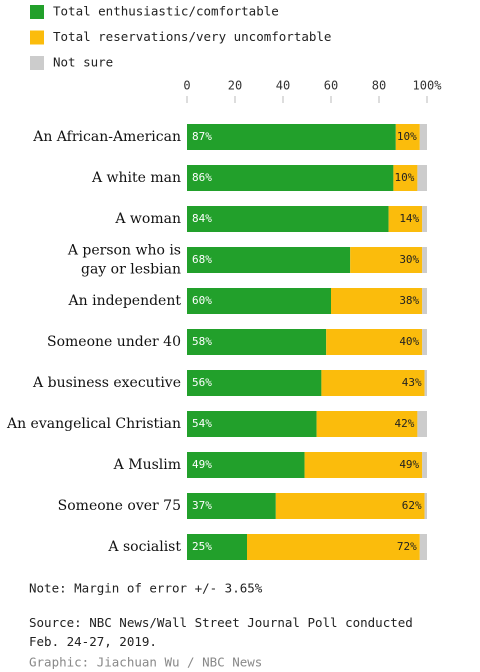 The image size is (480, 672). Describe the element at coordinates (283, 86) in the screenshot. I see `x-tick-label: 40` at that location.